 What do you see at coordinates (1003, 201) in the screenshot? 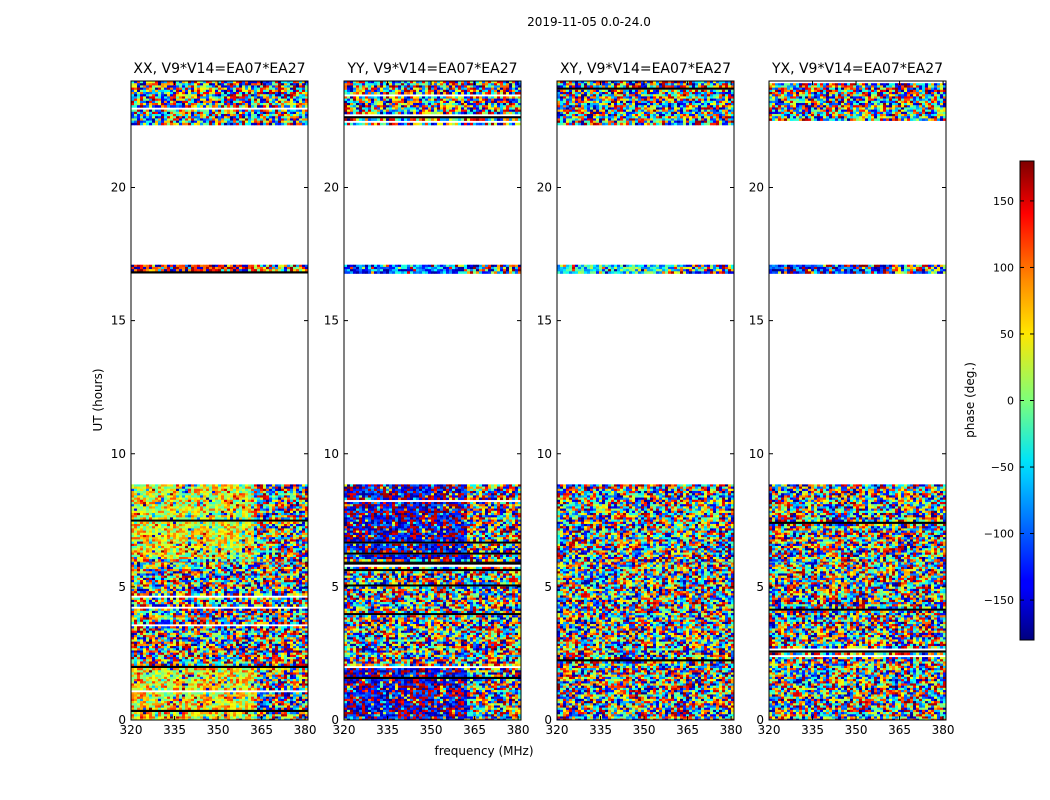
I see `colorbar-tick-label: 150` at bounding box center [1003, 201].